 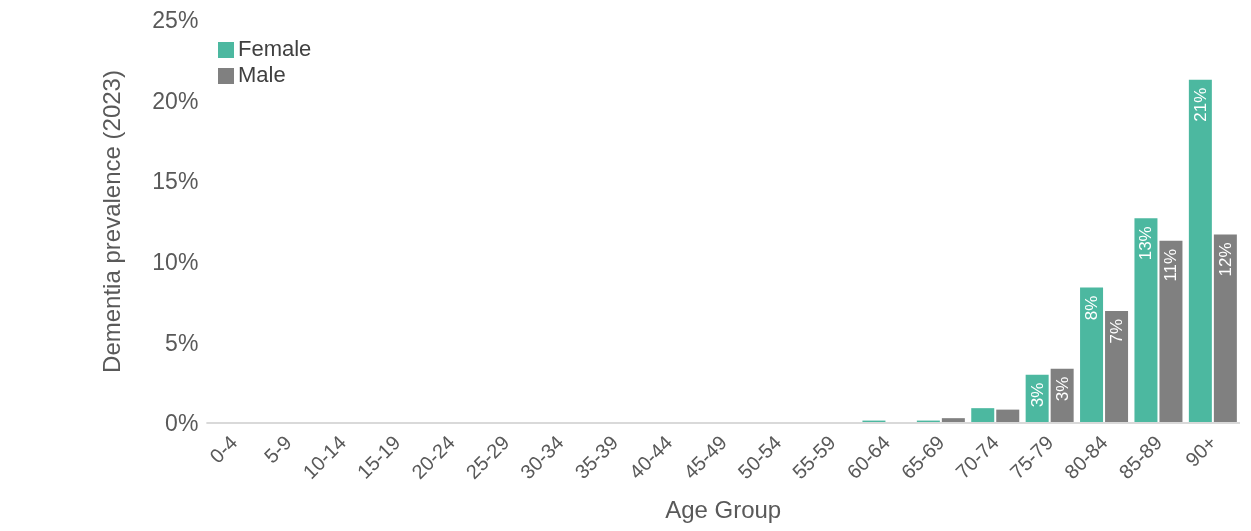 I want to click on x-tick-label: 0-4, so click(x=223, y=449).